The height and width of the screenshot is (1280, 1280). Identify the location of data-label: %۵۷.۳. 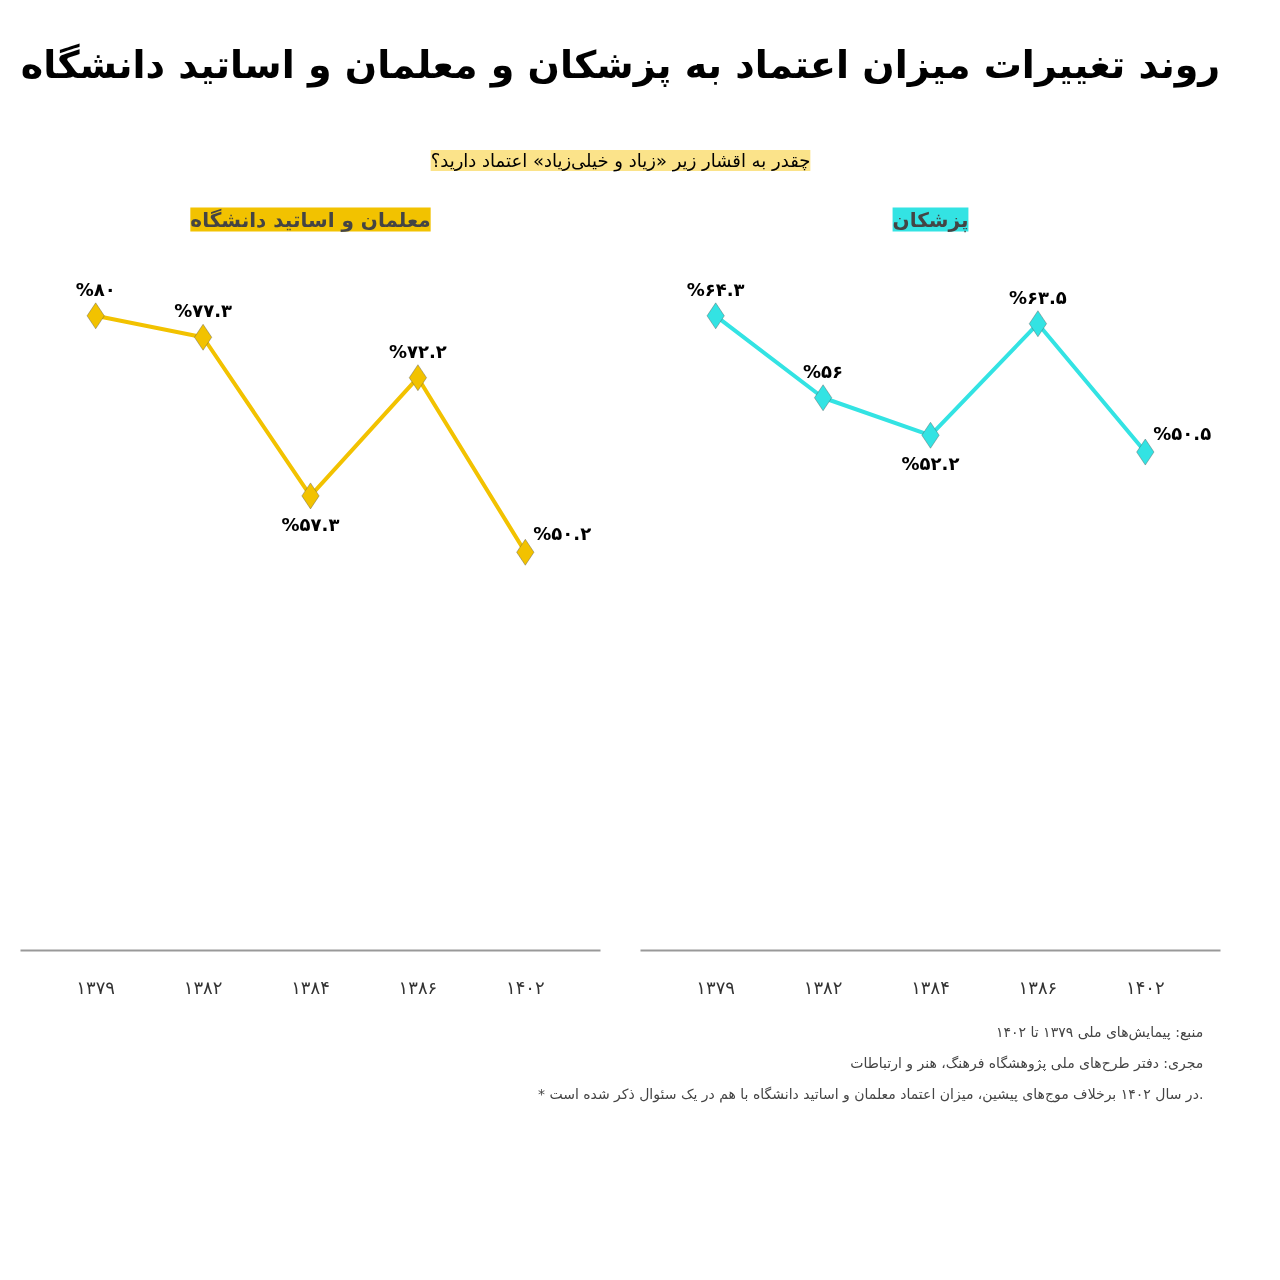
(310, 524).